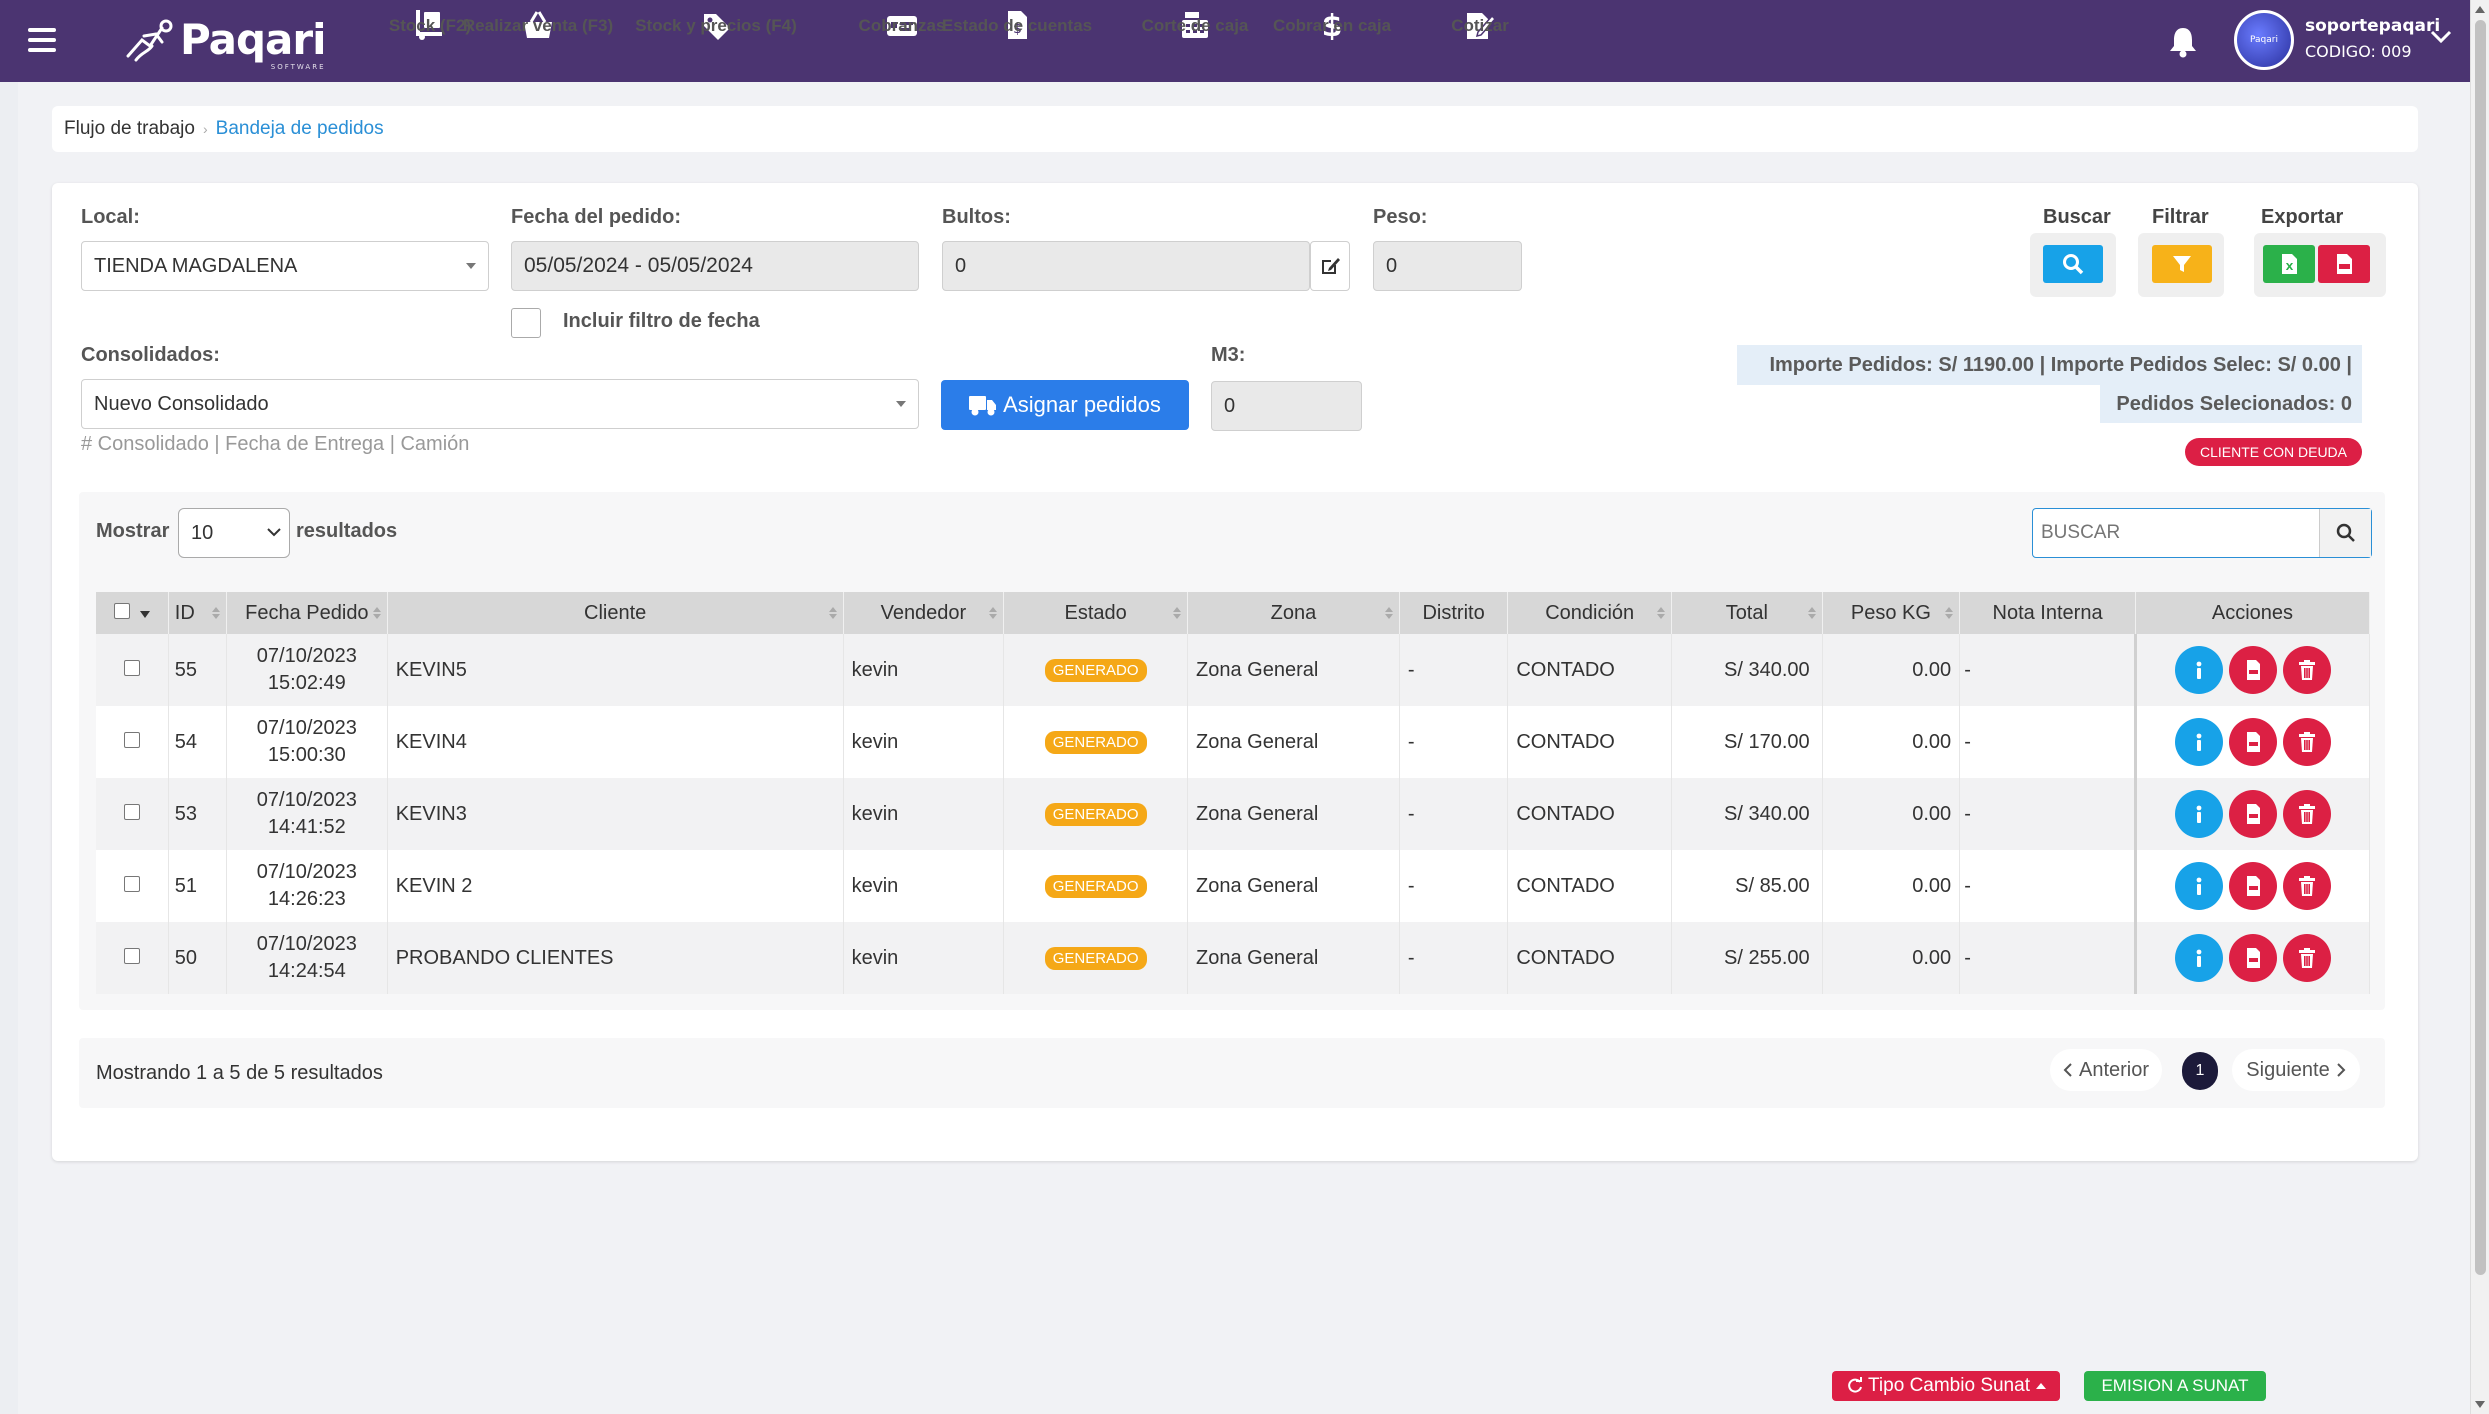 This screenshot has width=2489, height=1414. What do you see at coordinates (924, 670) in the screenshot?
I see `cell-vendedor: kevin` at bounding box center [924, 670].